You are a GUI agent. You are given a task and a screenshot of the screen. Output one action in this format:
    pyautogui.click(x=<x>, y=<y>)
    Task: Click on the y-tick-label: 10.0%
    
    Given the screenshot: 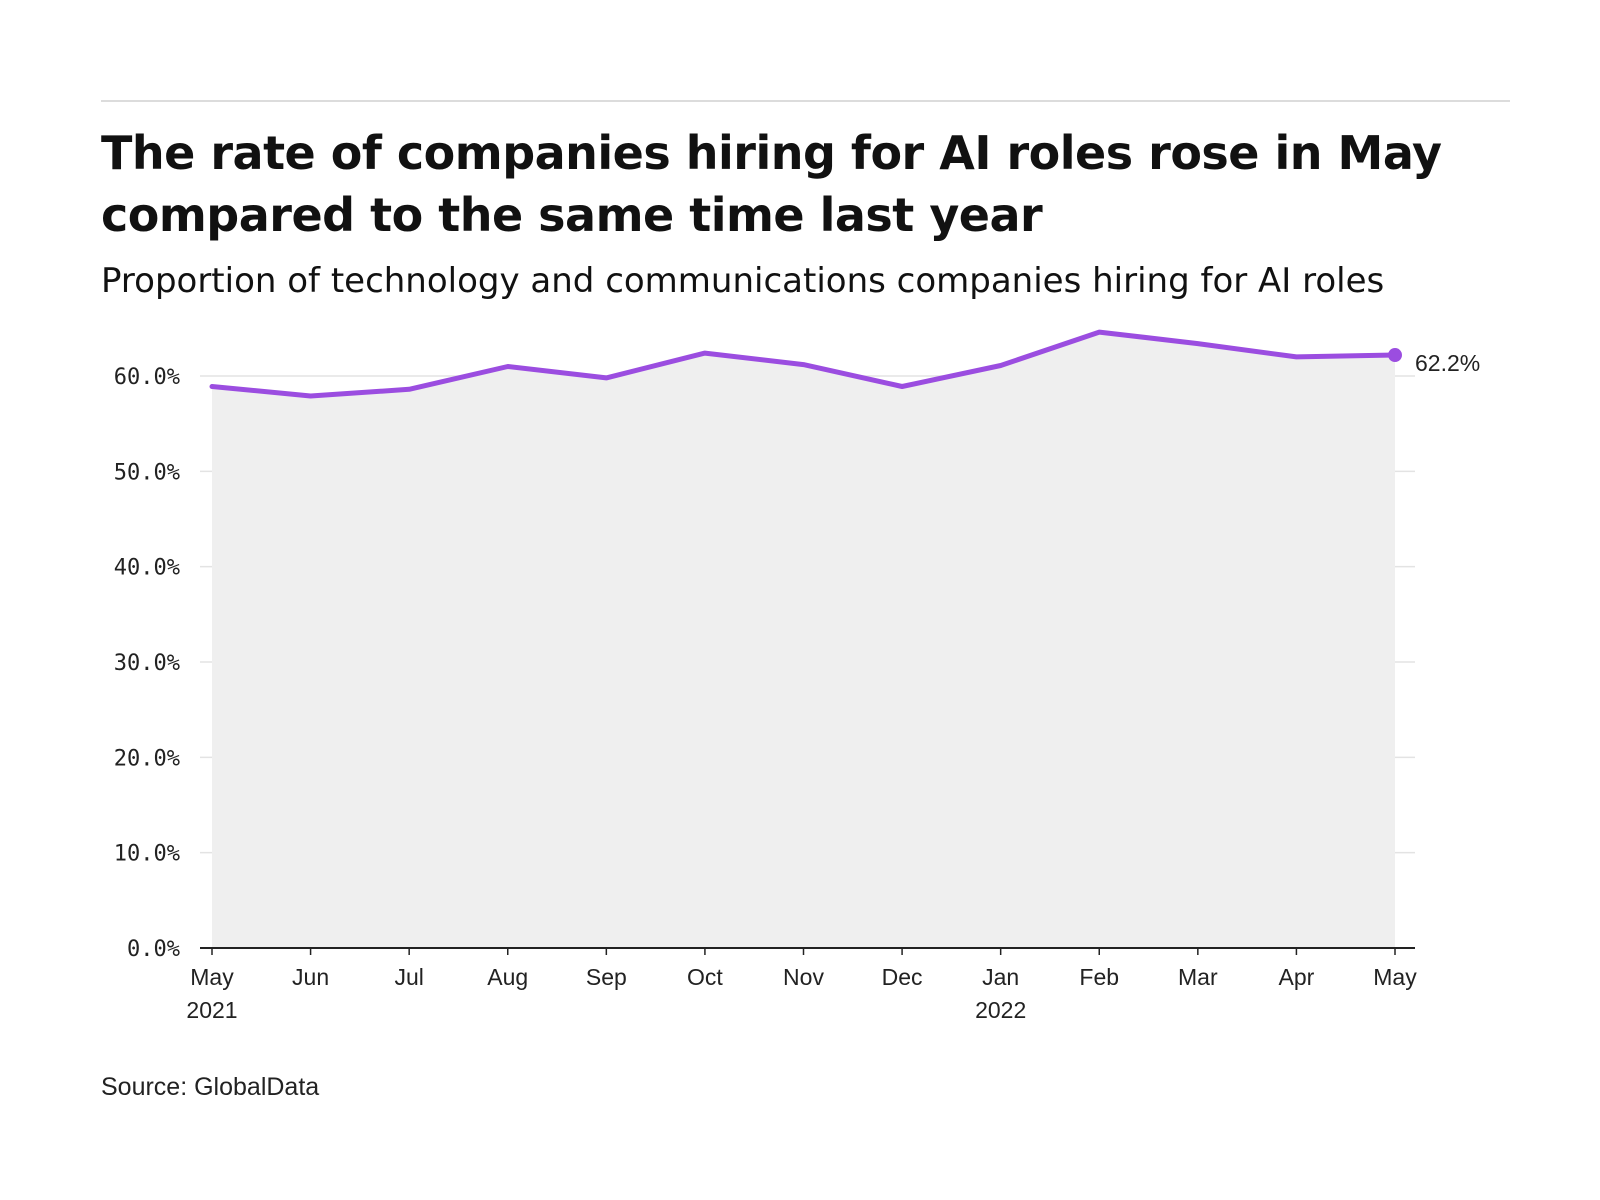 What is the action you would take?
    pyautogui.click(x=147, y=854)
    